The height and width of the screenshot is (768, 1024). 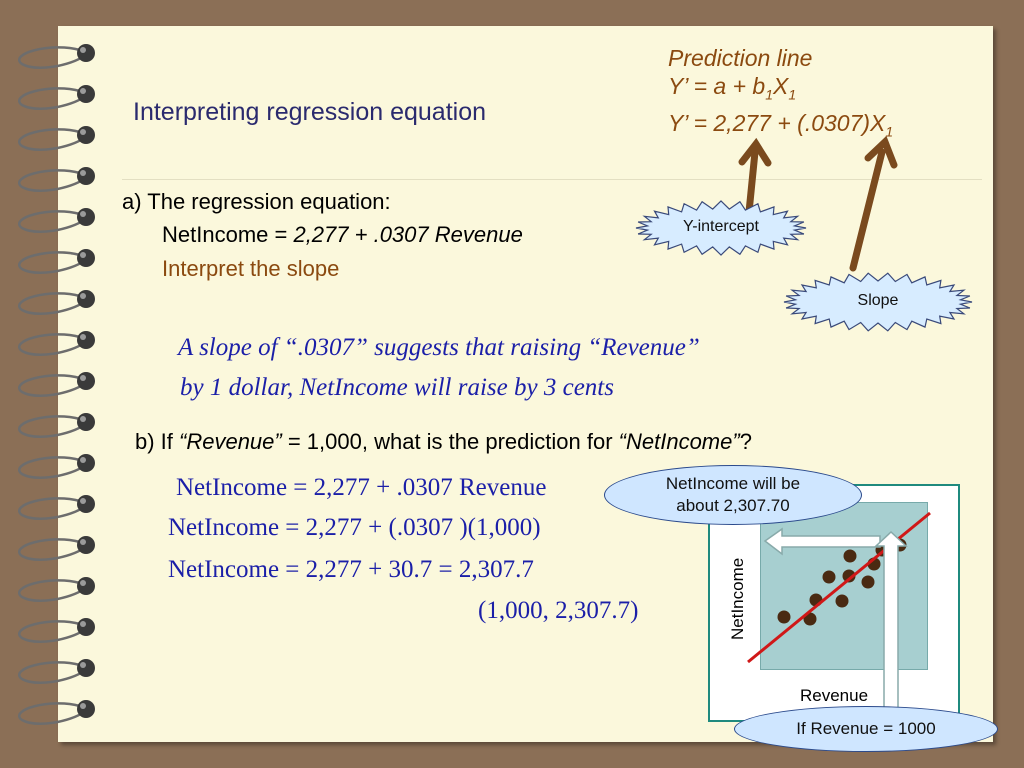 I want to click on part-a-interpret: Interpret the slope, so click(x=251, y=268).